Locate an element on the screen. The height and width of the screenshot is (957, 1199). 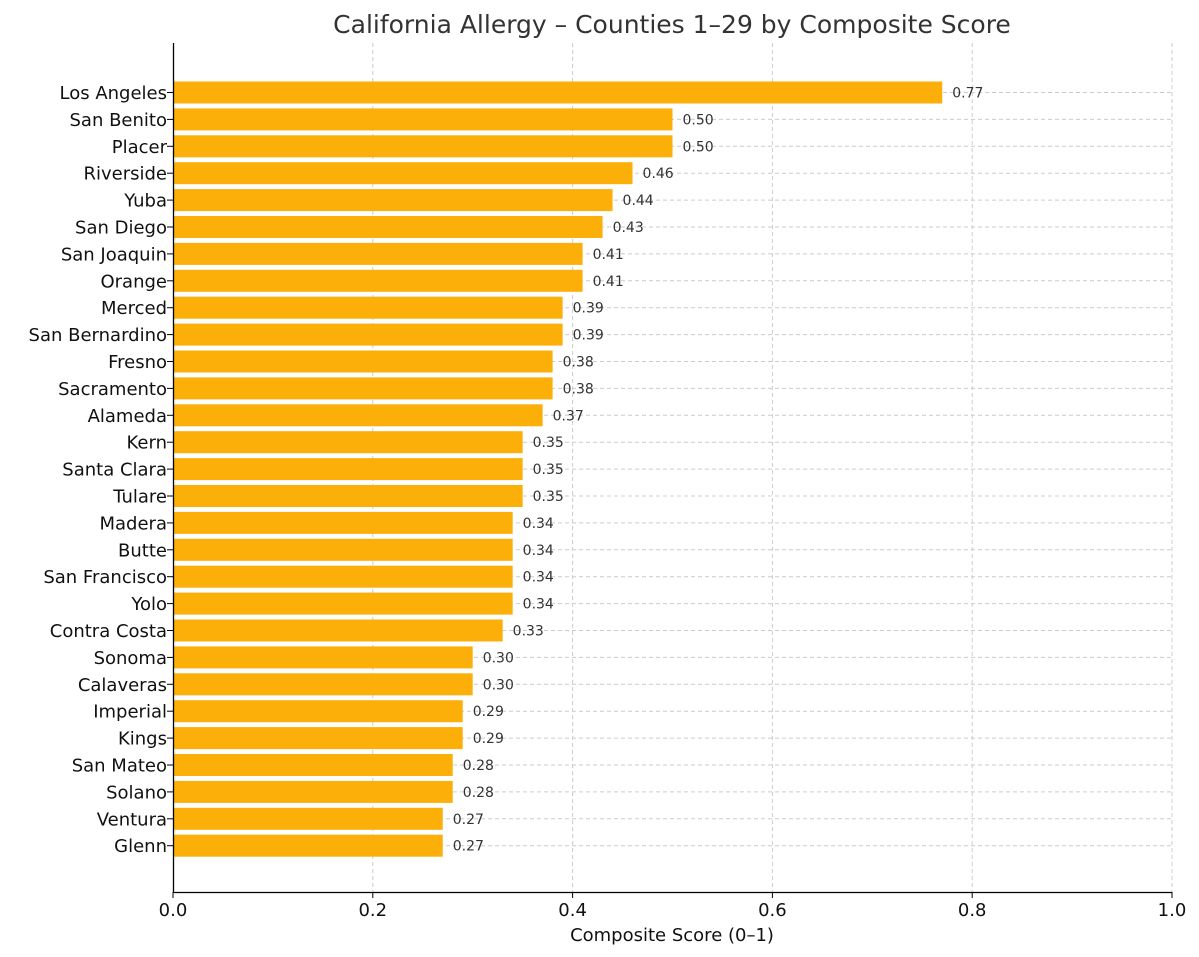
category-label: Los Angeles is located at coordinates (114, 93).